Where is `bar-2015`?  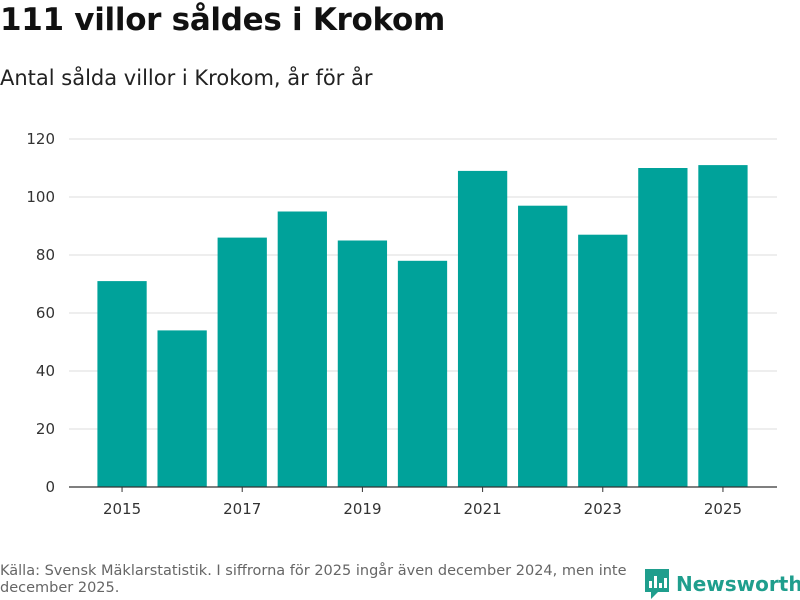
bar-2015 is located at coordinates (122, 384).